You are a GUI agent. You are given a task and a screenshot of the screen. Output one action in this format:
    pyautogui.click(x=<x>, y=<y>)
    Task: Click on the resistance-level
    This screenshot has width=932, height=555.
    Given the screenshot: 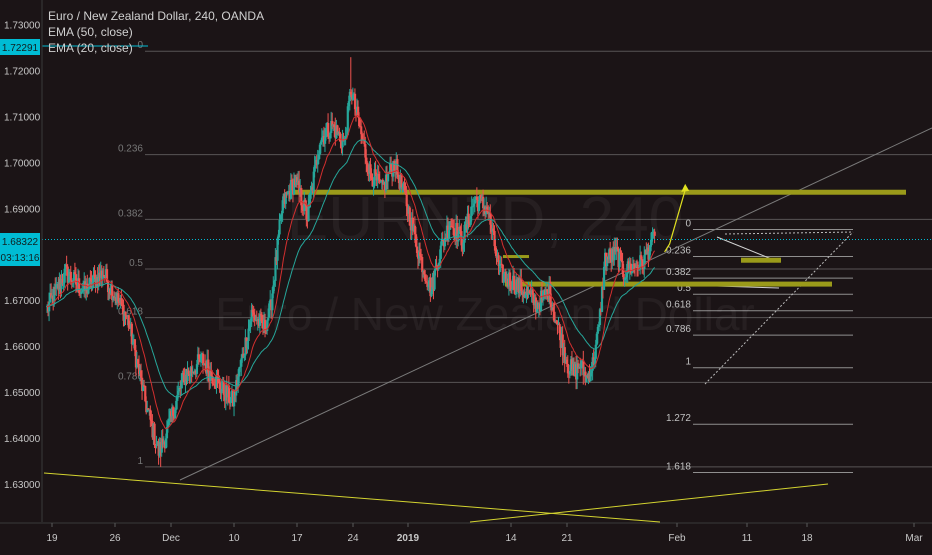 What is the action you would take?
    pyautogui.click(x=598, y=192)
    